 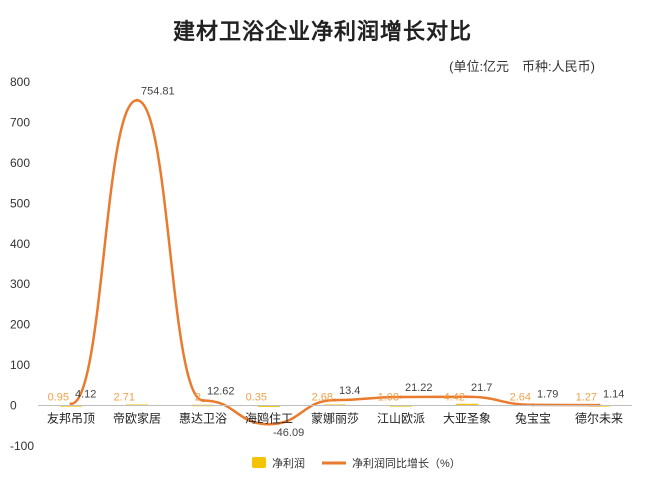 I want to click on y-tick-label: 500, so click(x=20, y=203).